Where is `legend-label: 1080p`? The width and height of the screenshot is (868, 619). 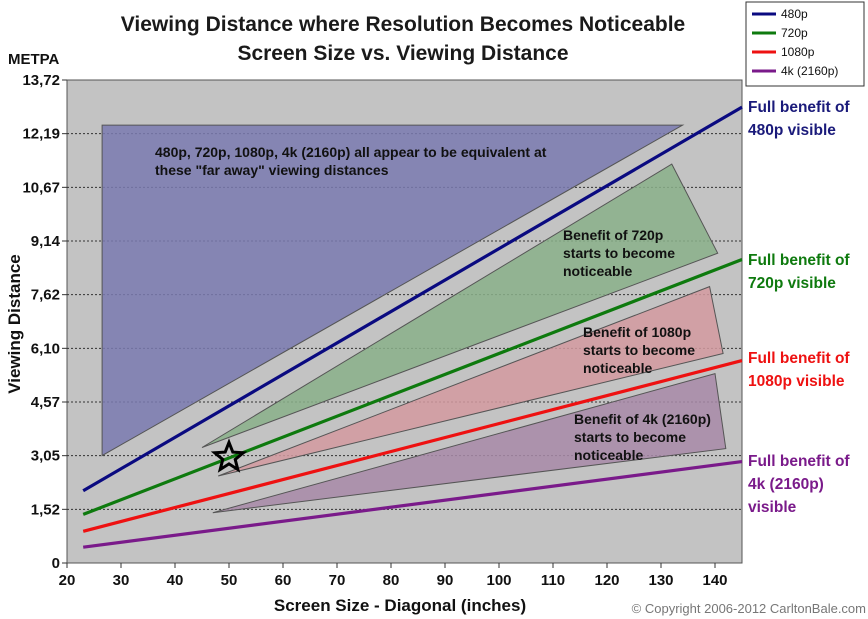 legend-label: 1080p is located at coordinates (798, 52).